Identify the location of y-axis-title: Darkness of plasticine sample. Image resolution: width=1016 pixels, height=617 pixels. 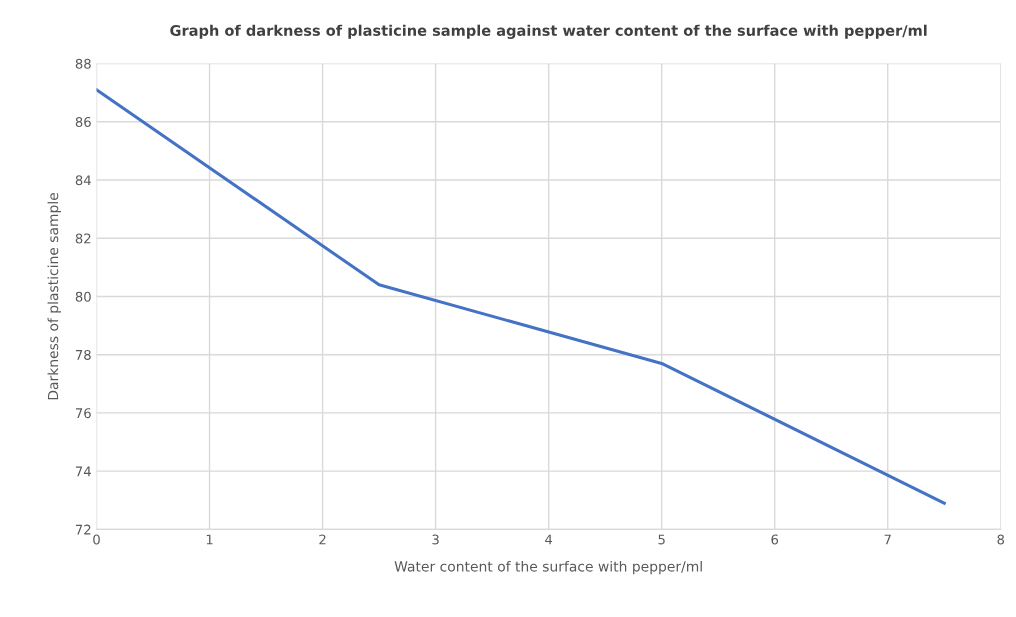
(54, 296).